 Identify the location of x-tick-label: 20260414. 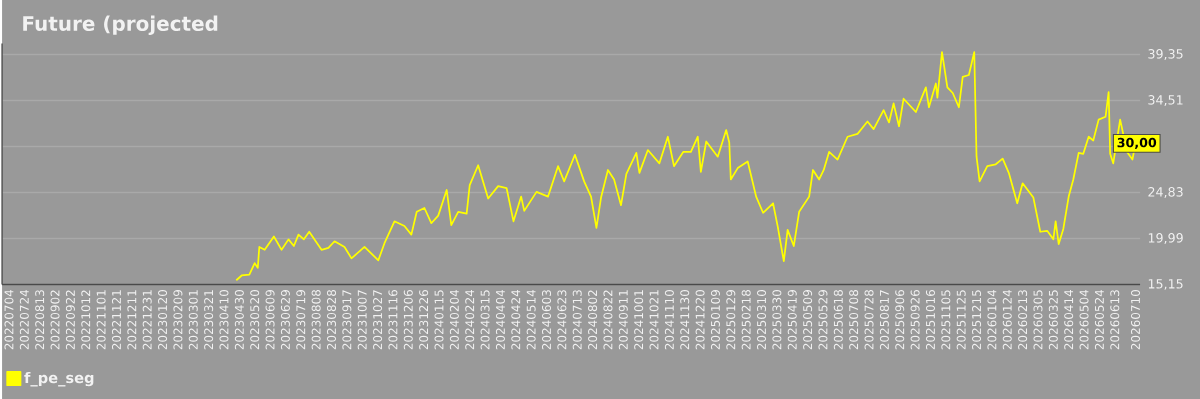
(1069, 319).